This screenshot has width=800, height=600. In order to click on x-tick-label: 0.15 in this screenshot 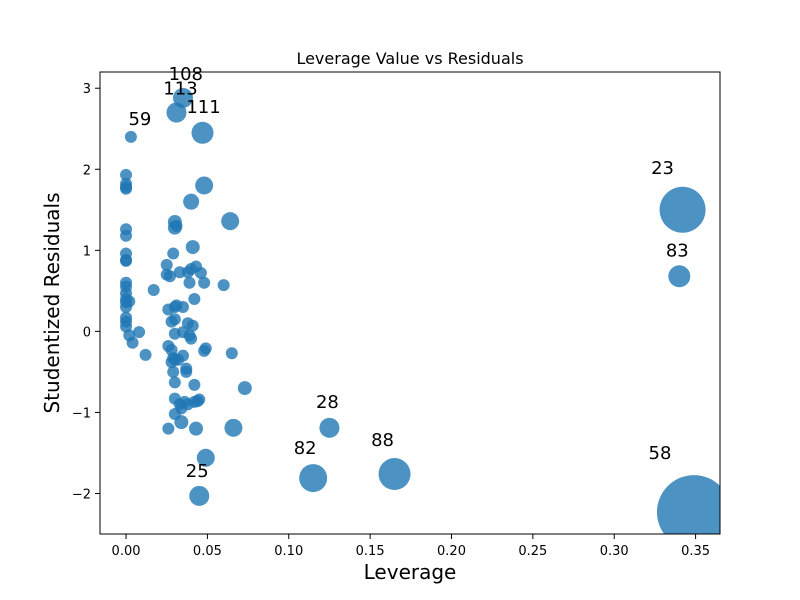, I will do `click(370, 551)`.